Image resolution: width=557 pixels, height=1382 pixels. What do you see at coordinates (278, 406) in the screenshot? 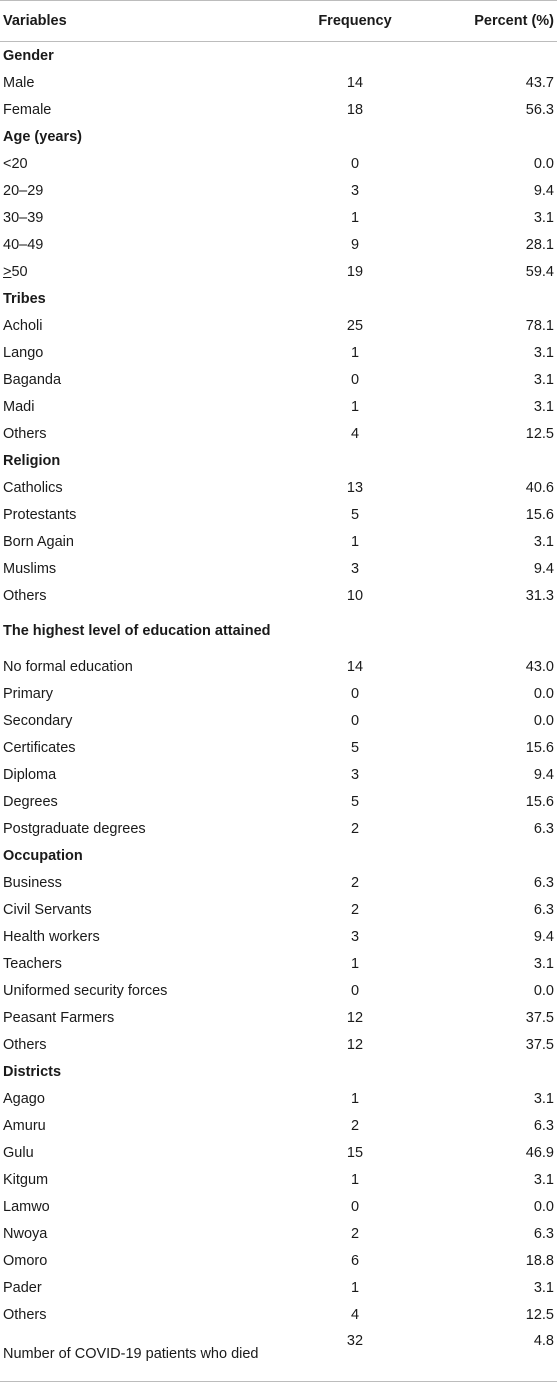
I see `table-row: Madi 1 3.1` at bounding box center [278, 406].